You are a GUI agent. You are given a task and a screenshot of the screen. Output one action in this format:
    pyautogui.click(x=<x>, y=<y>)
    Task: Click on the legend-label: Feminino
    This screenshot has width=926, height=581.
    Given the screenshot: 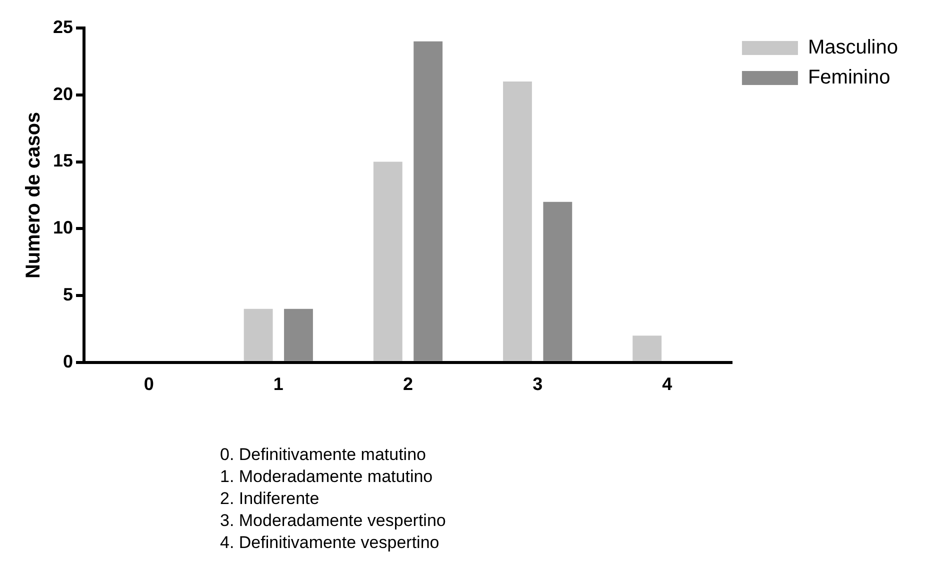 What is the action you would take?
    pyautogui.click(x=849, y=77)
    